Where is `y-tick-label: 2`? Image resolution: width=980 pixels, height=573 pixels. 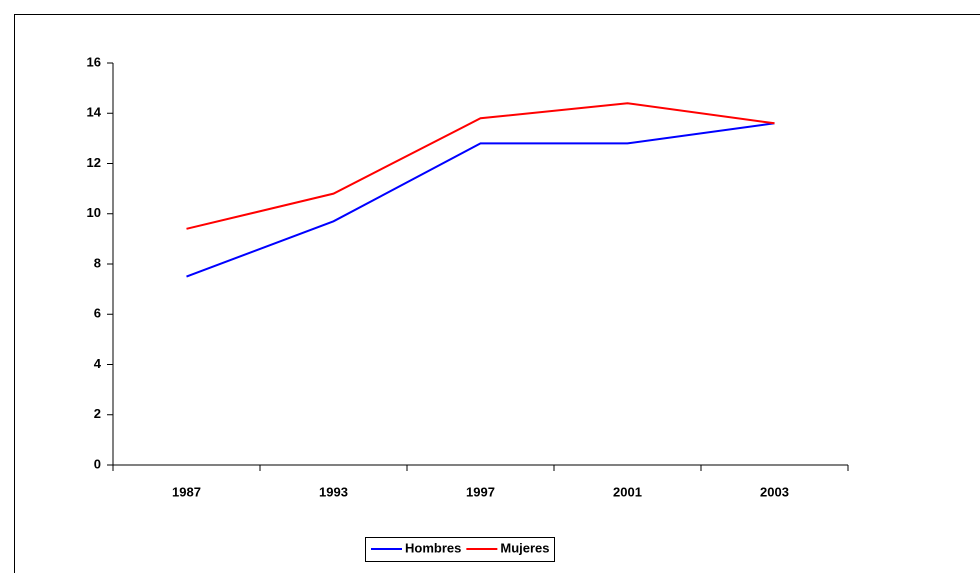 y-tick-label: 2 is located at coordinates (97, 413).